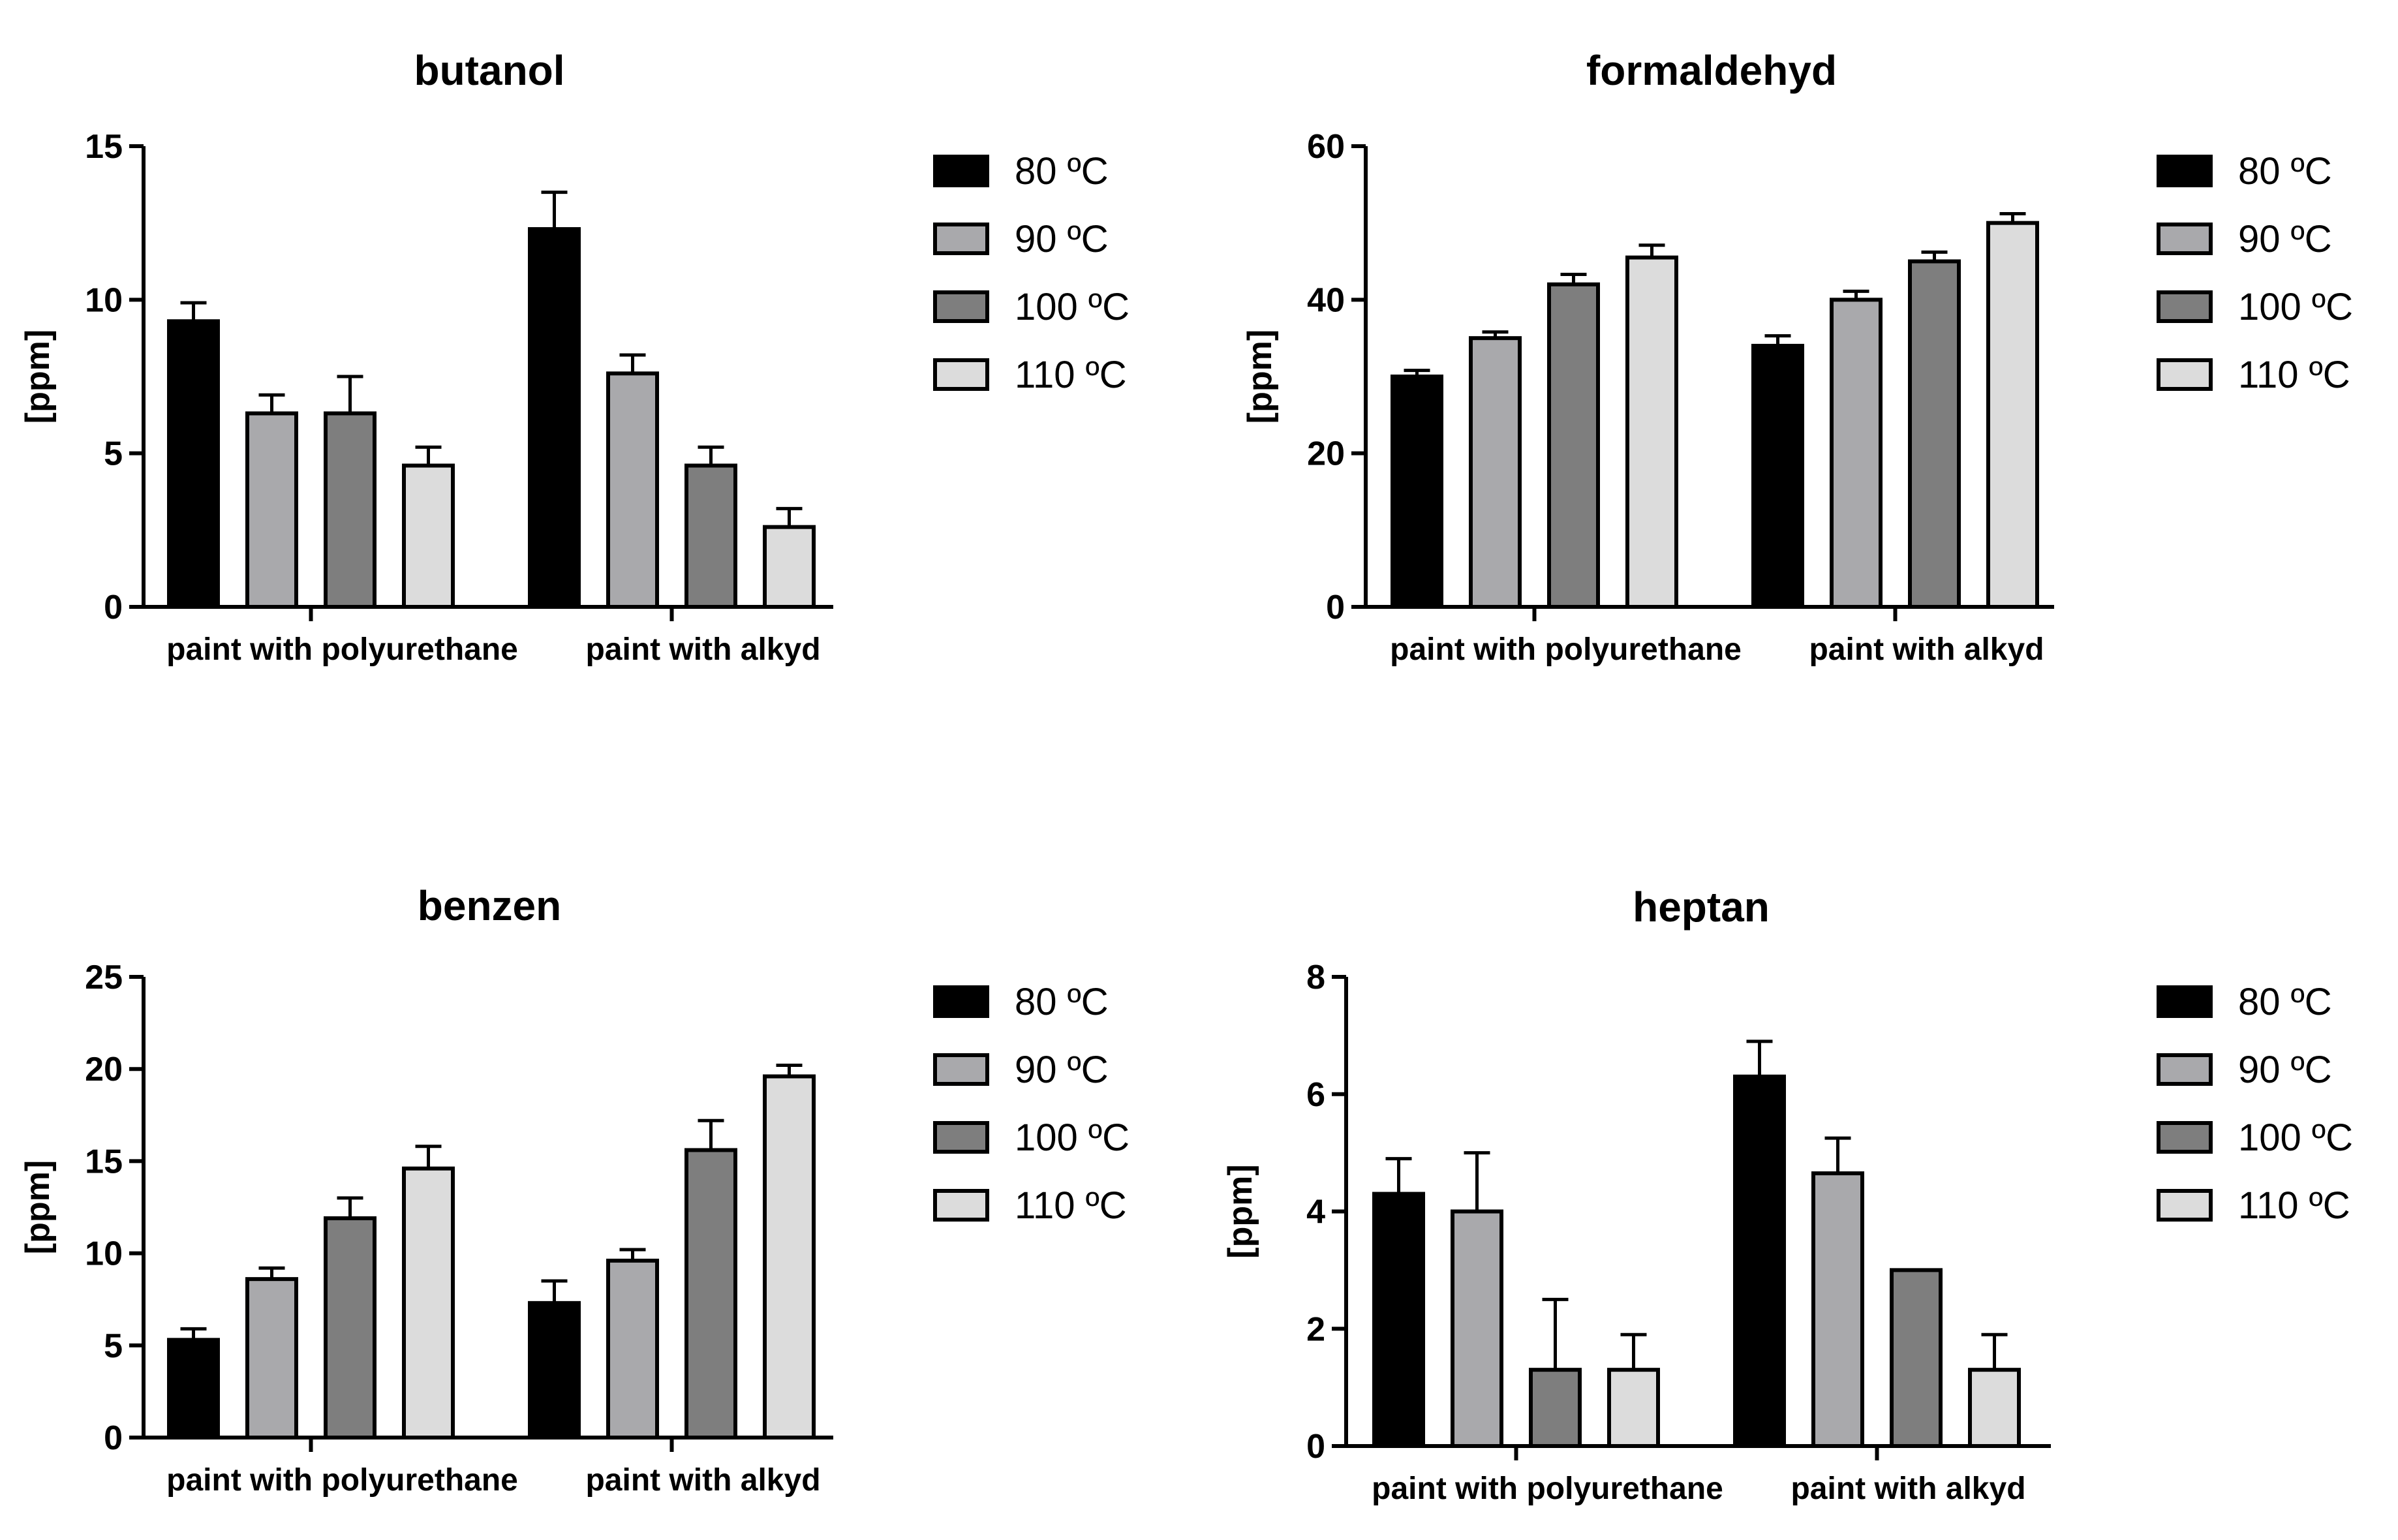 The height and width of the screenshot is (1540, 2398). What do you see at coordinates (1315, 1212) in the screenshot?
I see `y-tick-label: 4` at bounding box center [1315, 1212].